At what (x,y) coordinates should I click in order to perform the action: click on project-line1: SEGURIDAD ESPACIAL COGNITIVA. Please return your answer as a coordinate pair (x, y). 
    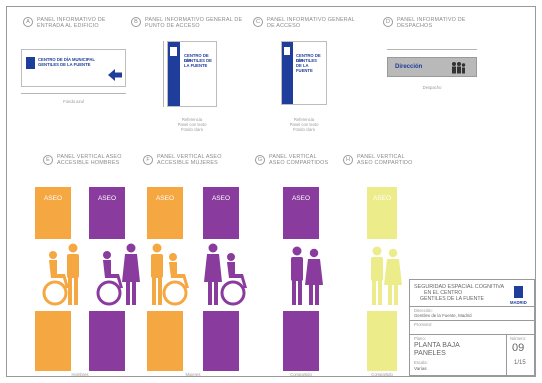
    Looking at the image, I should click on (459, 287).